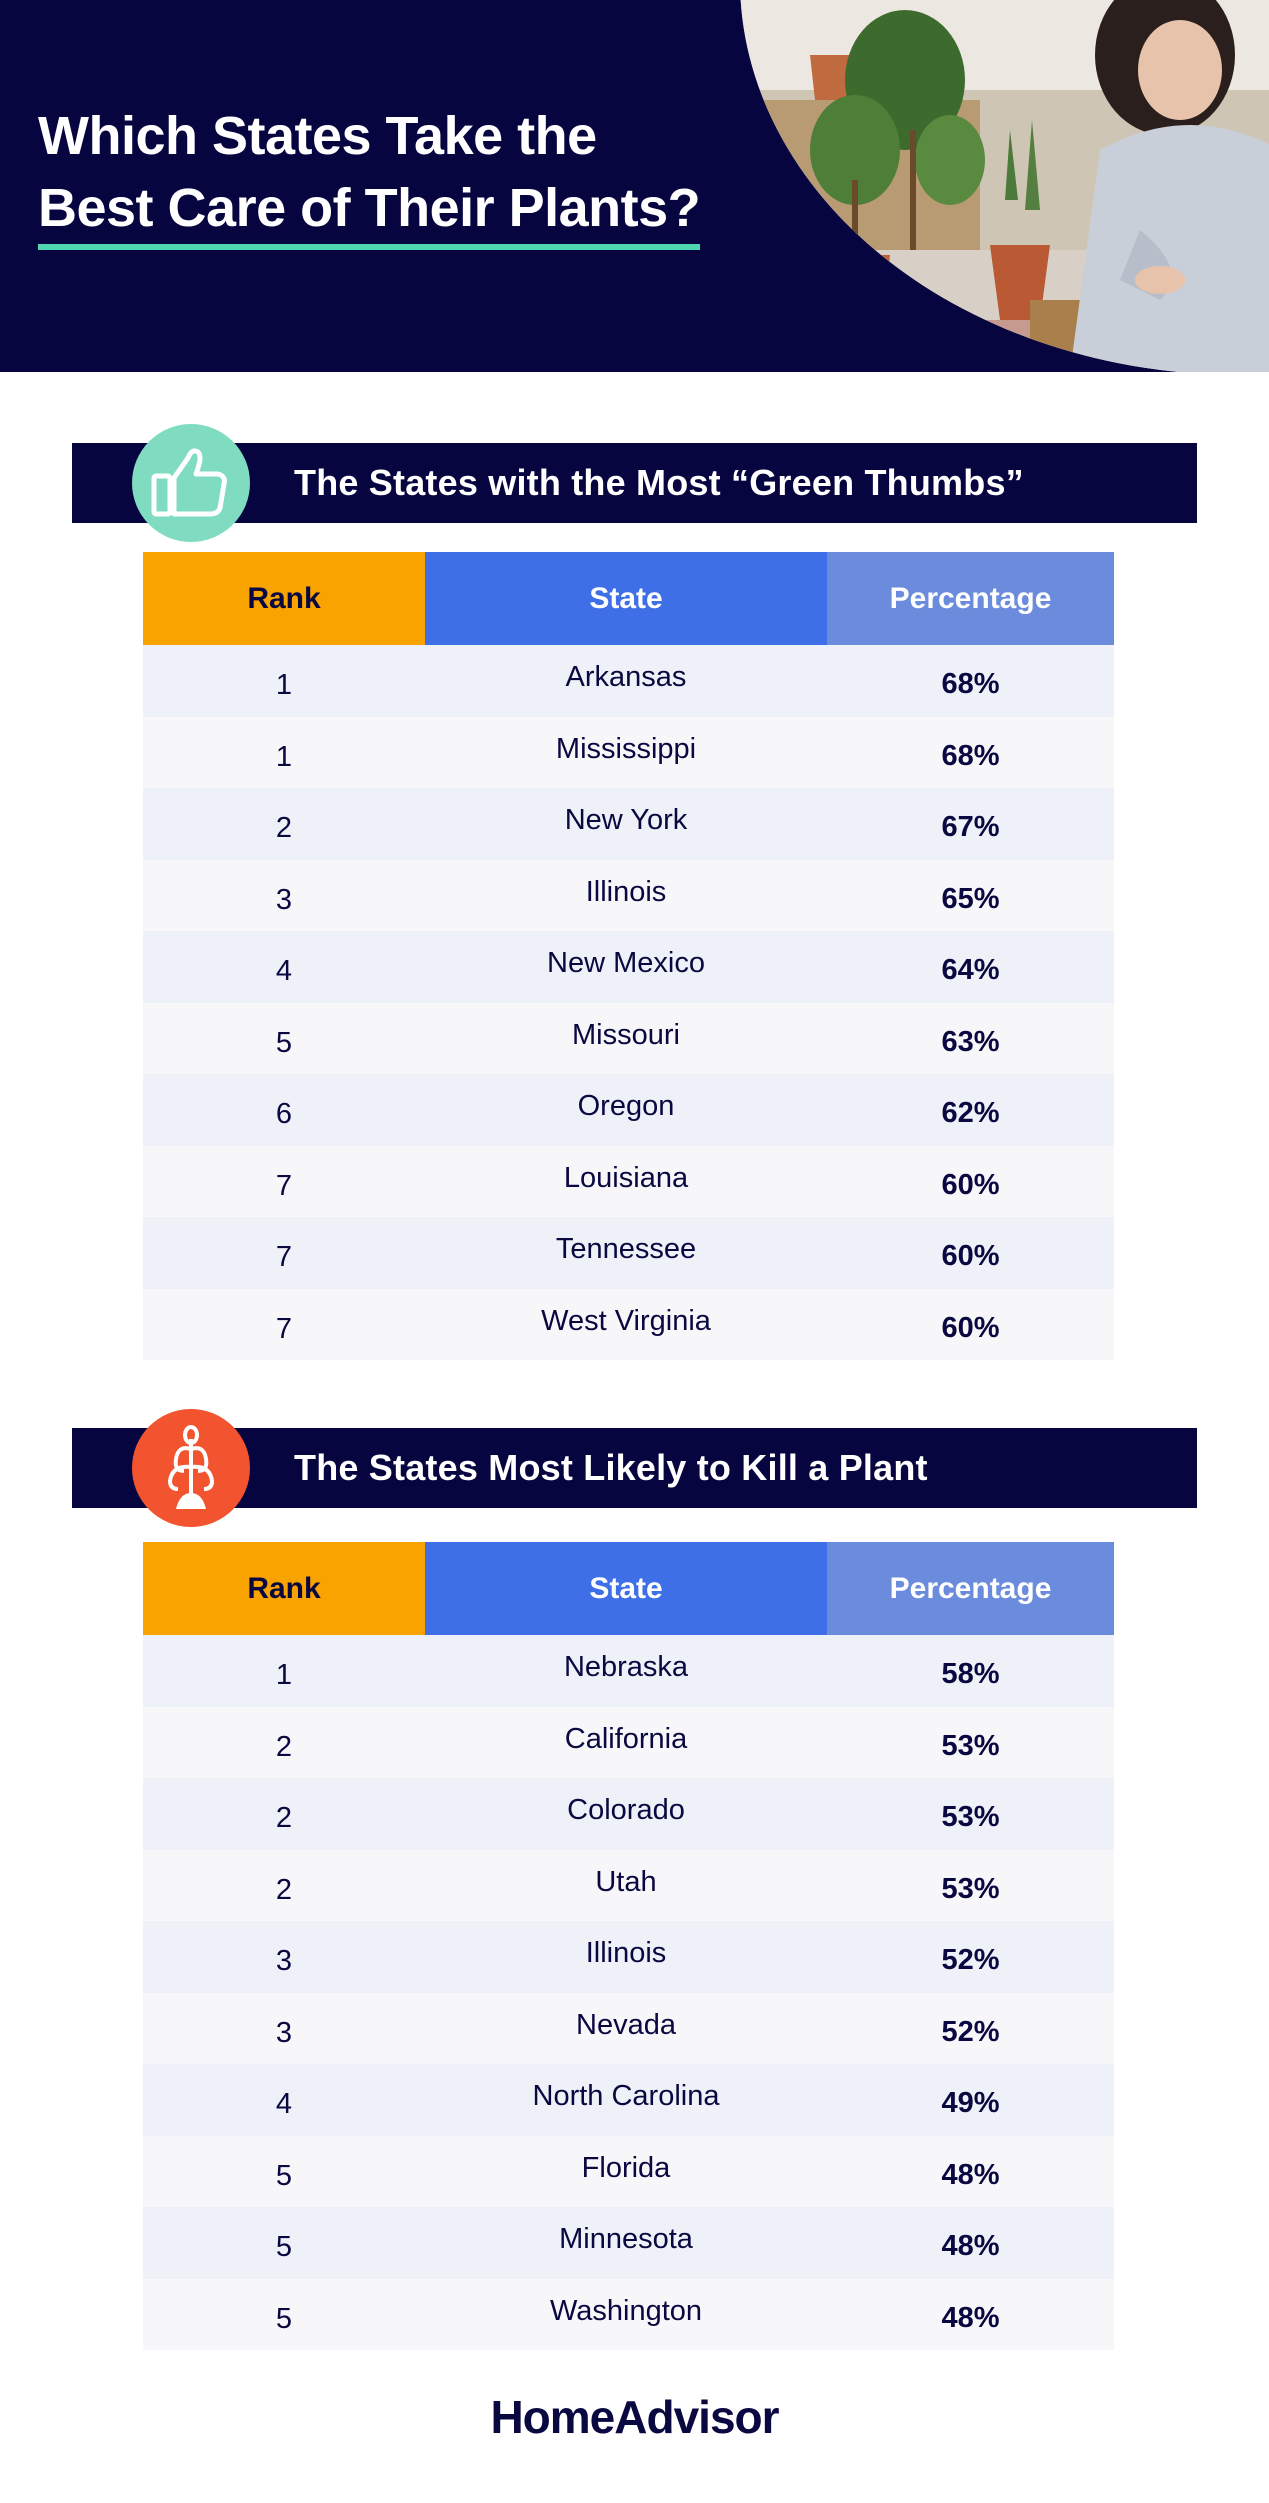 The width and height of the screenshot is (1269, 2503). I want to click on state-cell: California, so click(626, 1738).